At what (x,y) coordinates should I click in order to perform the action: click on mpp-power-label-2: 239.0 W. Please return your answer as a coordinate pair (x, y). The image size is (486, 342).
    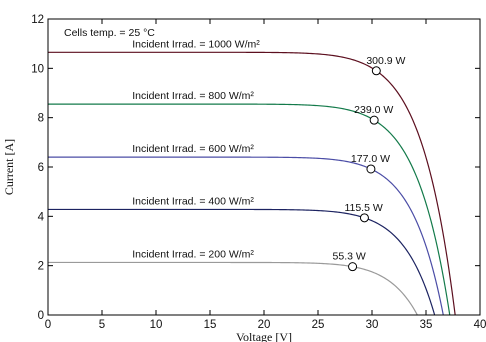
    Looking at the image, I should click on (373, 110).